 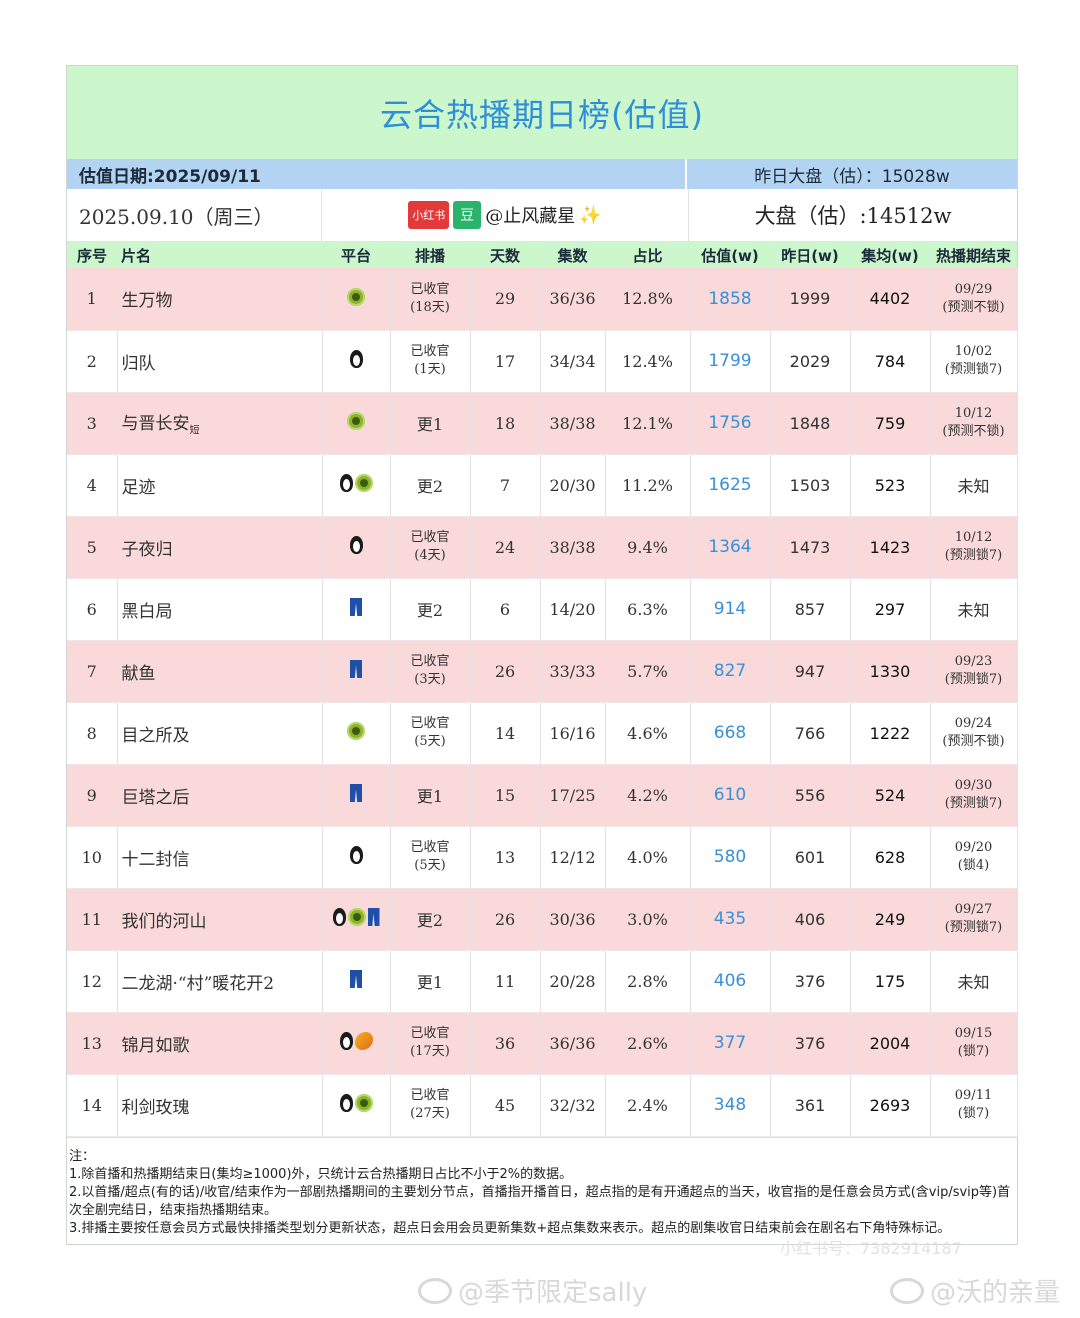 I want to click on days-cell: 13, so click(x=505, y=857).